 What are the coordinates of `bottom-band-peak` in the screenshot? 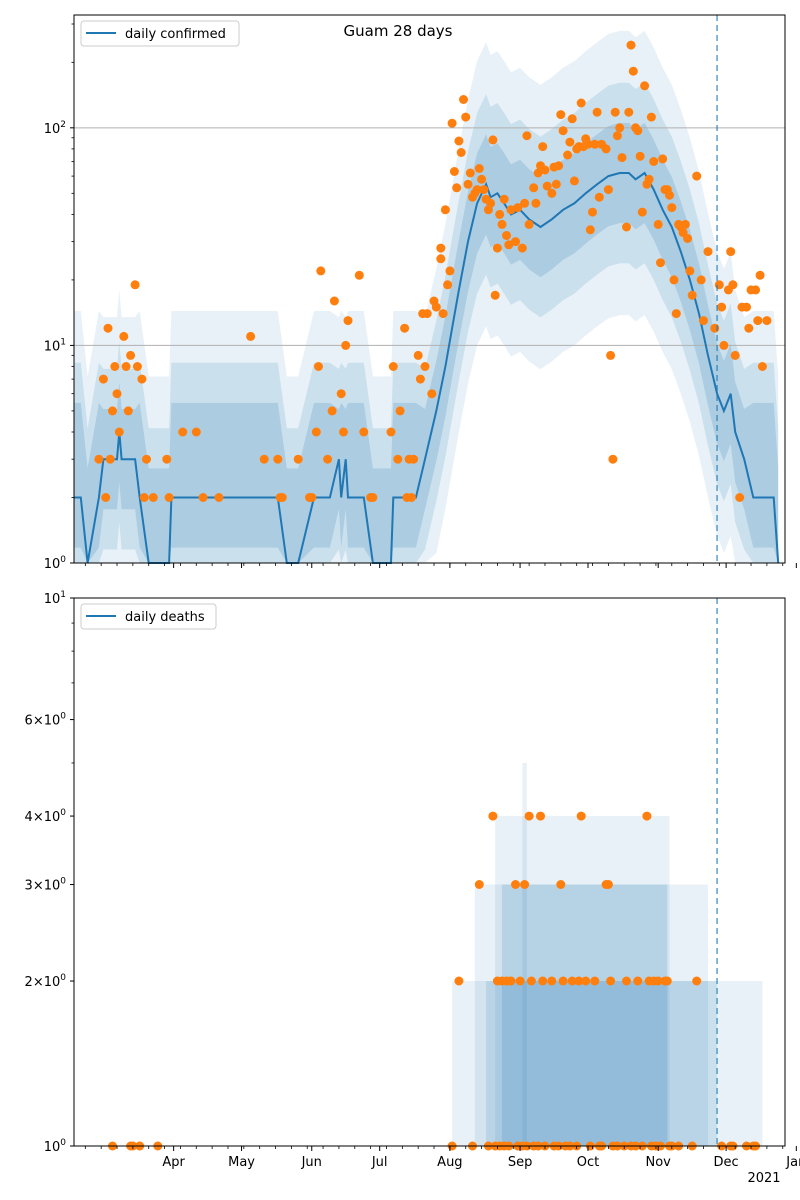 It's located at (524, 954).